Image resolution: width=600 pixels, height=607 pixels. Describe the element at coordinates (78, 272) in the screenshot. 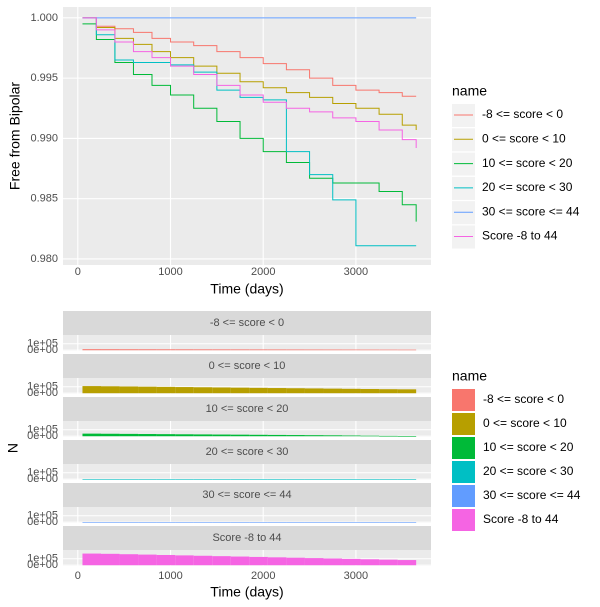

I see `x-tick-label: 0` at that location.